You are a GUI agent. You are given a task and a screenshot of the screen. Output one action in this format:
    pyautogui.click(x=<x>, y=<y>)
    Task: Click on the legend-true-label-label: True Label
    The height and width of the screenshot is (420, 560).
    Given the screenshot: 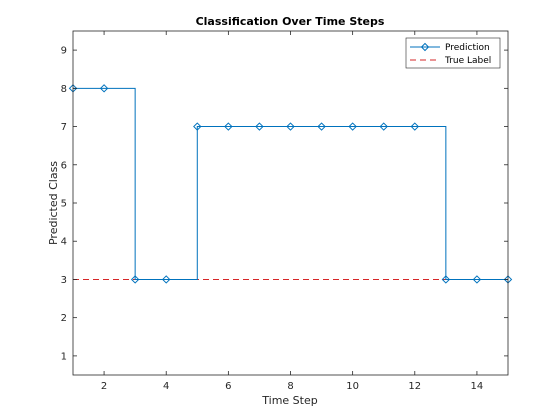 What is the action you would take?
    pyautogui.click(x=467, y=61)
    